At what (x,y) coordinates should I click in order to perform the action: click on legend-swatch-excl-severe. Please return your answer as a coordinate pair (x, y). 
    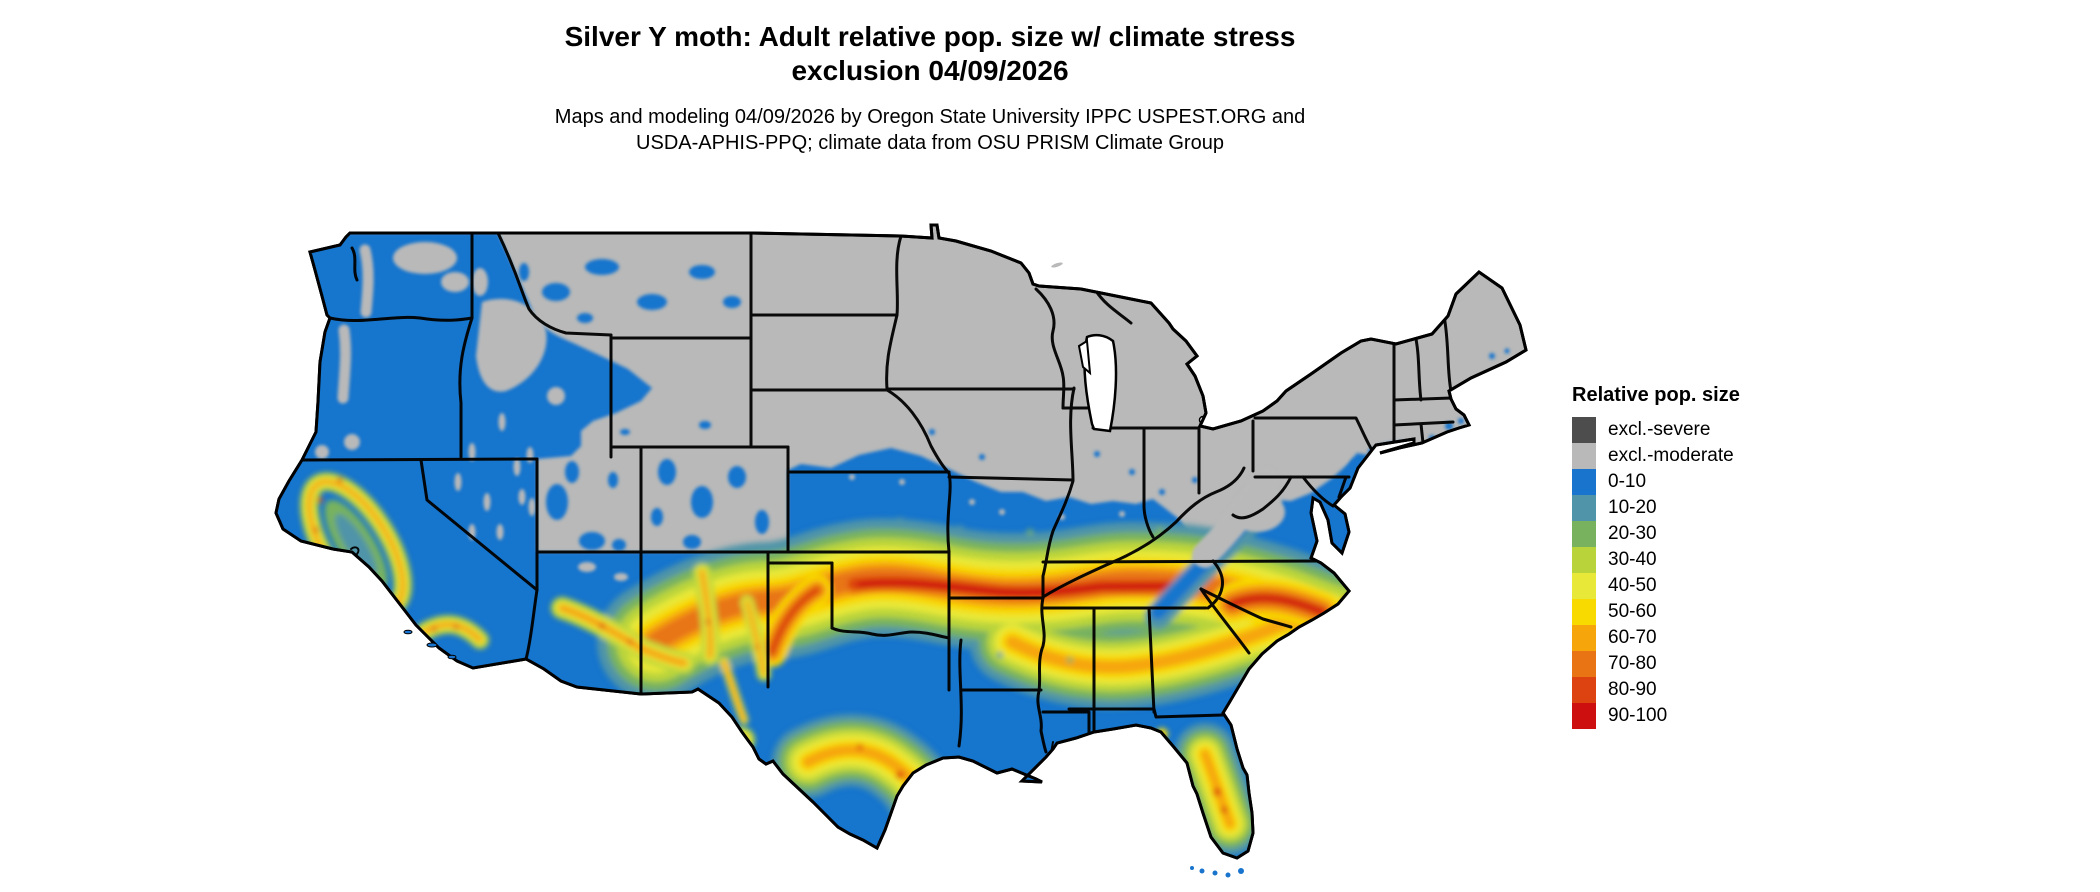
    Looking at the image, I should click on (1584, 430).